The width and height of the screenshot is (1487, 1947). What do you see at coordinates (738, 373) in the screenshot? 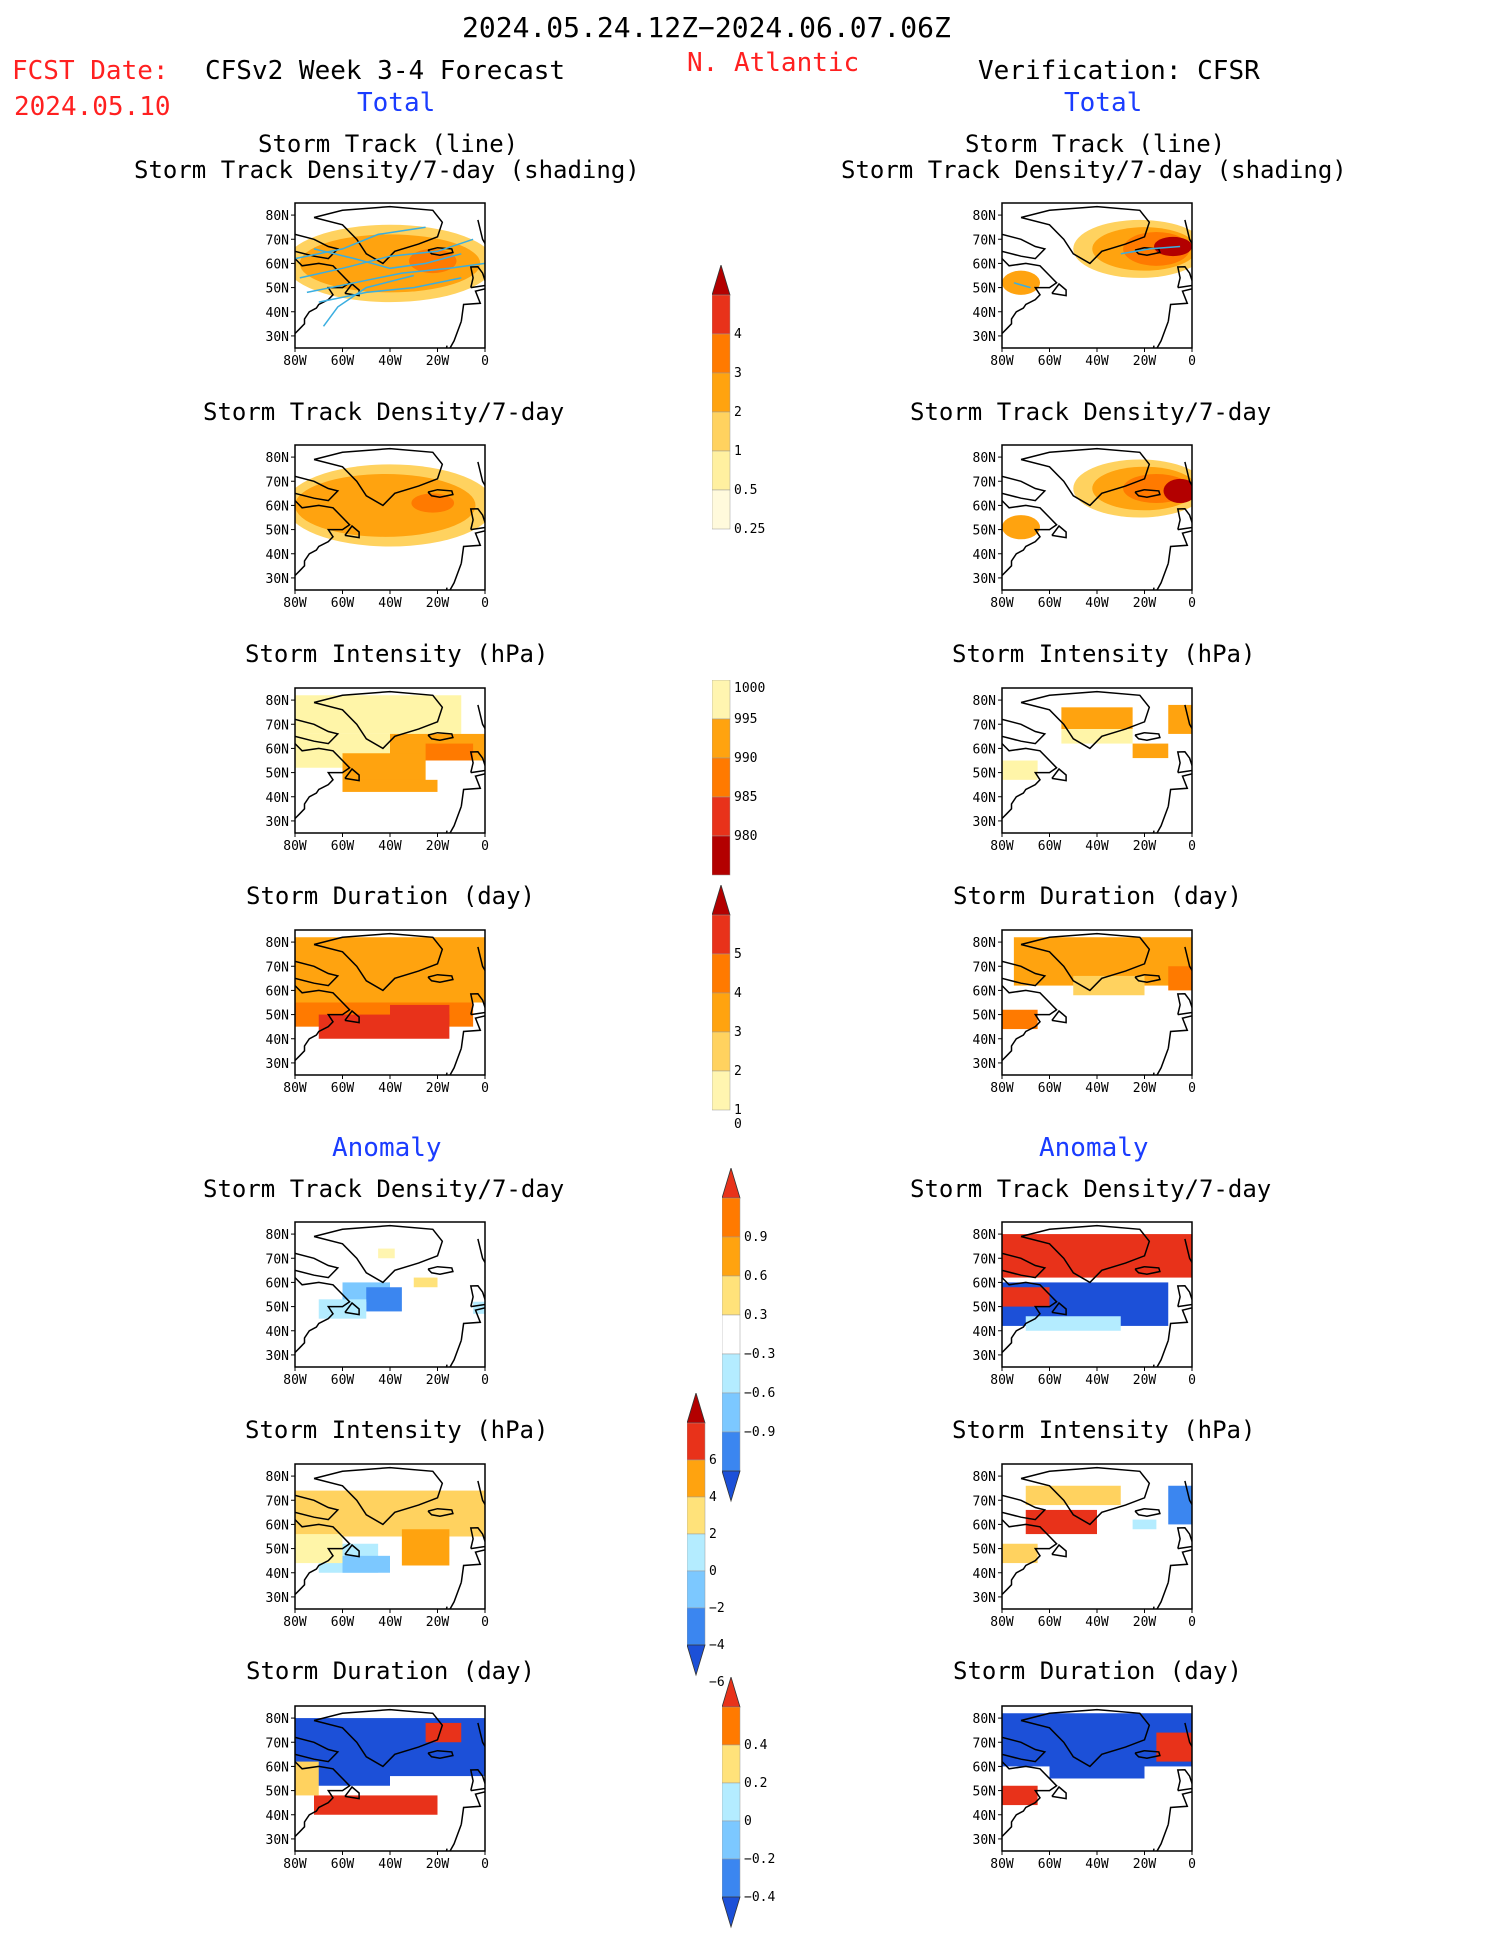
I see `colorbar-label: 3` at bounding box center [738, 373].